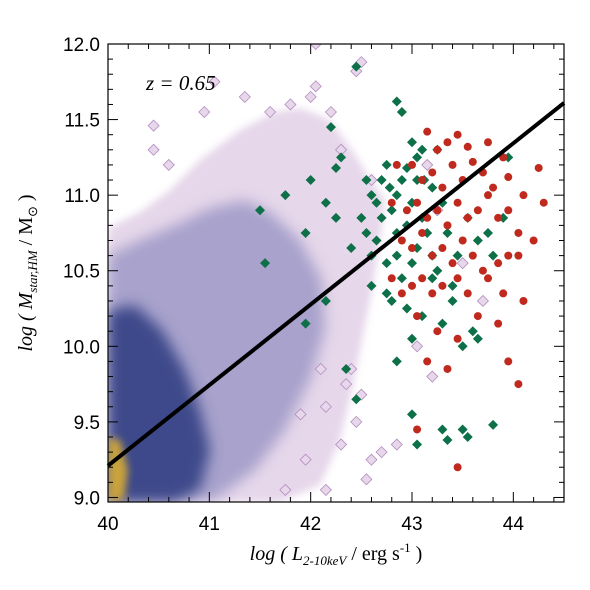 The width and height of the screenshot is (590, 590). What do you see at coordinates (209, 524) in the screenshot?
I see `x-tick-label: 41` at bounding box center [209, 524].